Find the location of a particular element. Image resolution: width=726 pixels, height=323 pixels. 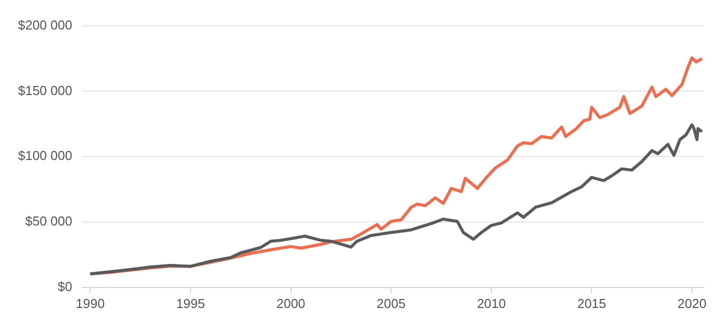

x-tick-label: 2000 is located at coordinates (291, 303).